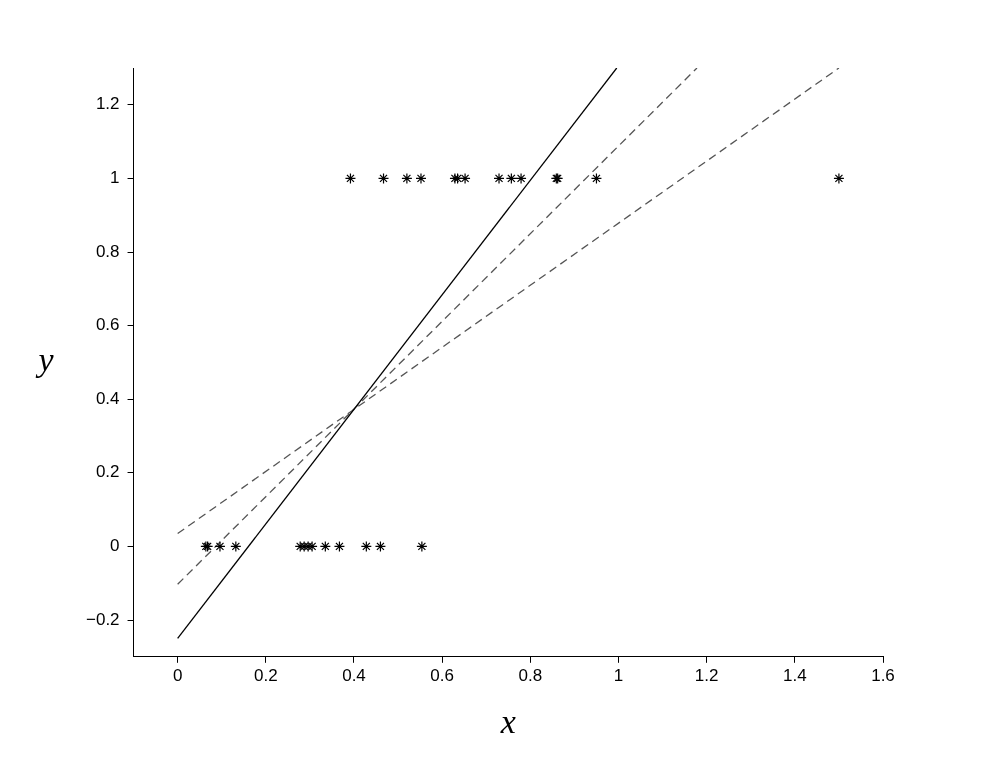 This screenshot has width=1001, height=768. I want to click on x-tick-label: 1.2, so click(706, 675).